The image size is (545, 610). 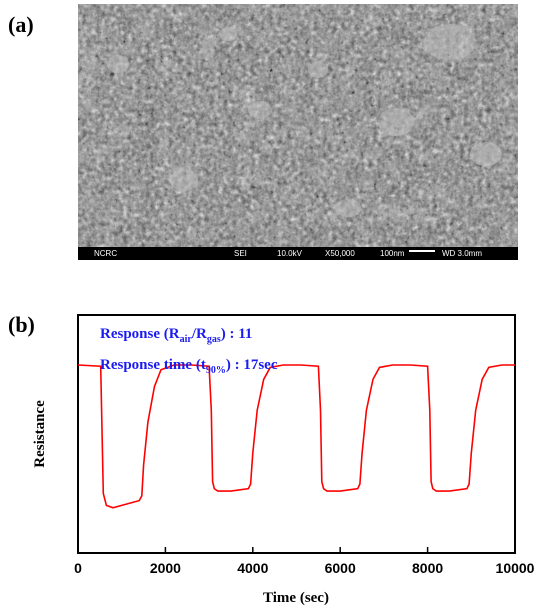 What do you see at coordinates (296, 598) in the screenshot?
I see `x-axis-title: Time (sec)` at bounding box center [296, 598].